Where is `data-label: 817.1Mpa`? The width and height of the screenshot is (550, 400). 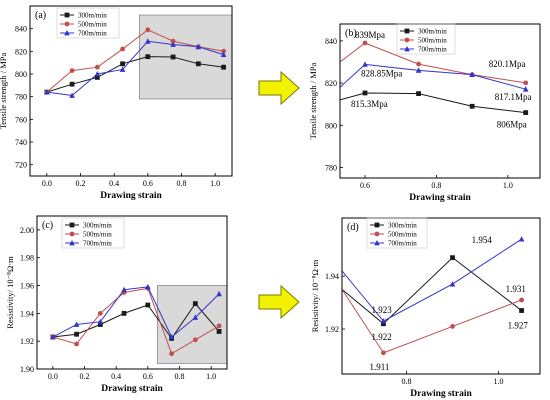 data-label: 817.1Mpa is located at coordinates (513, 97).